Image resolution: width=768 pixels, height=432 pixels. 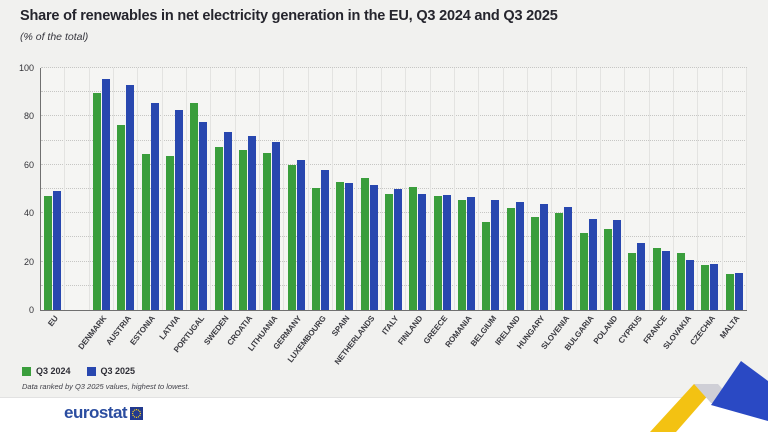 I want to click on bar-q3-2025-czechia, so click(x=714, y=287).